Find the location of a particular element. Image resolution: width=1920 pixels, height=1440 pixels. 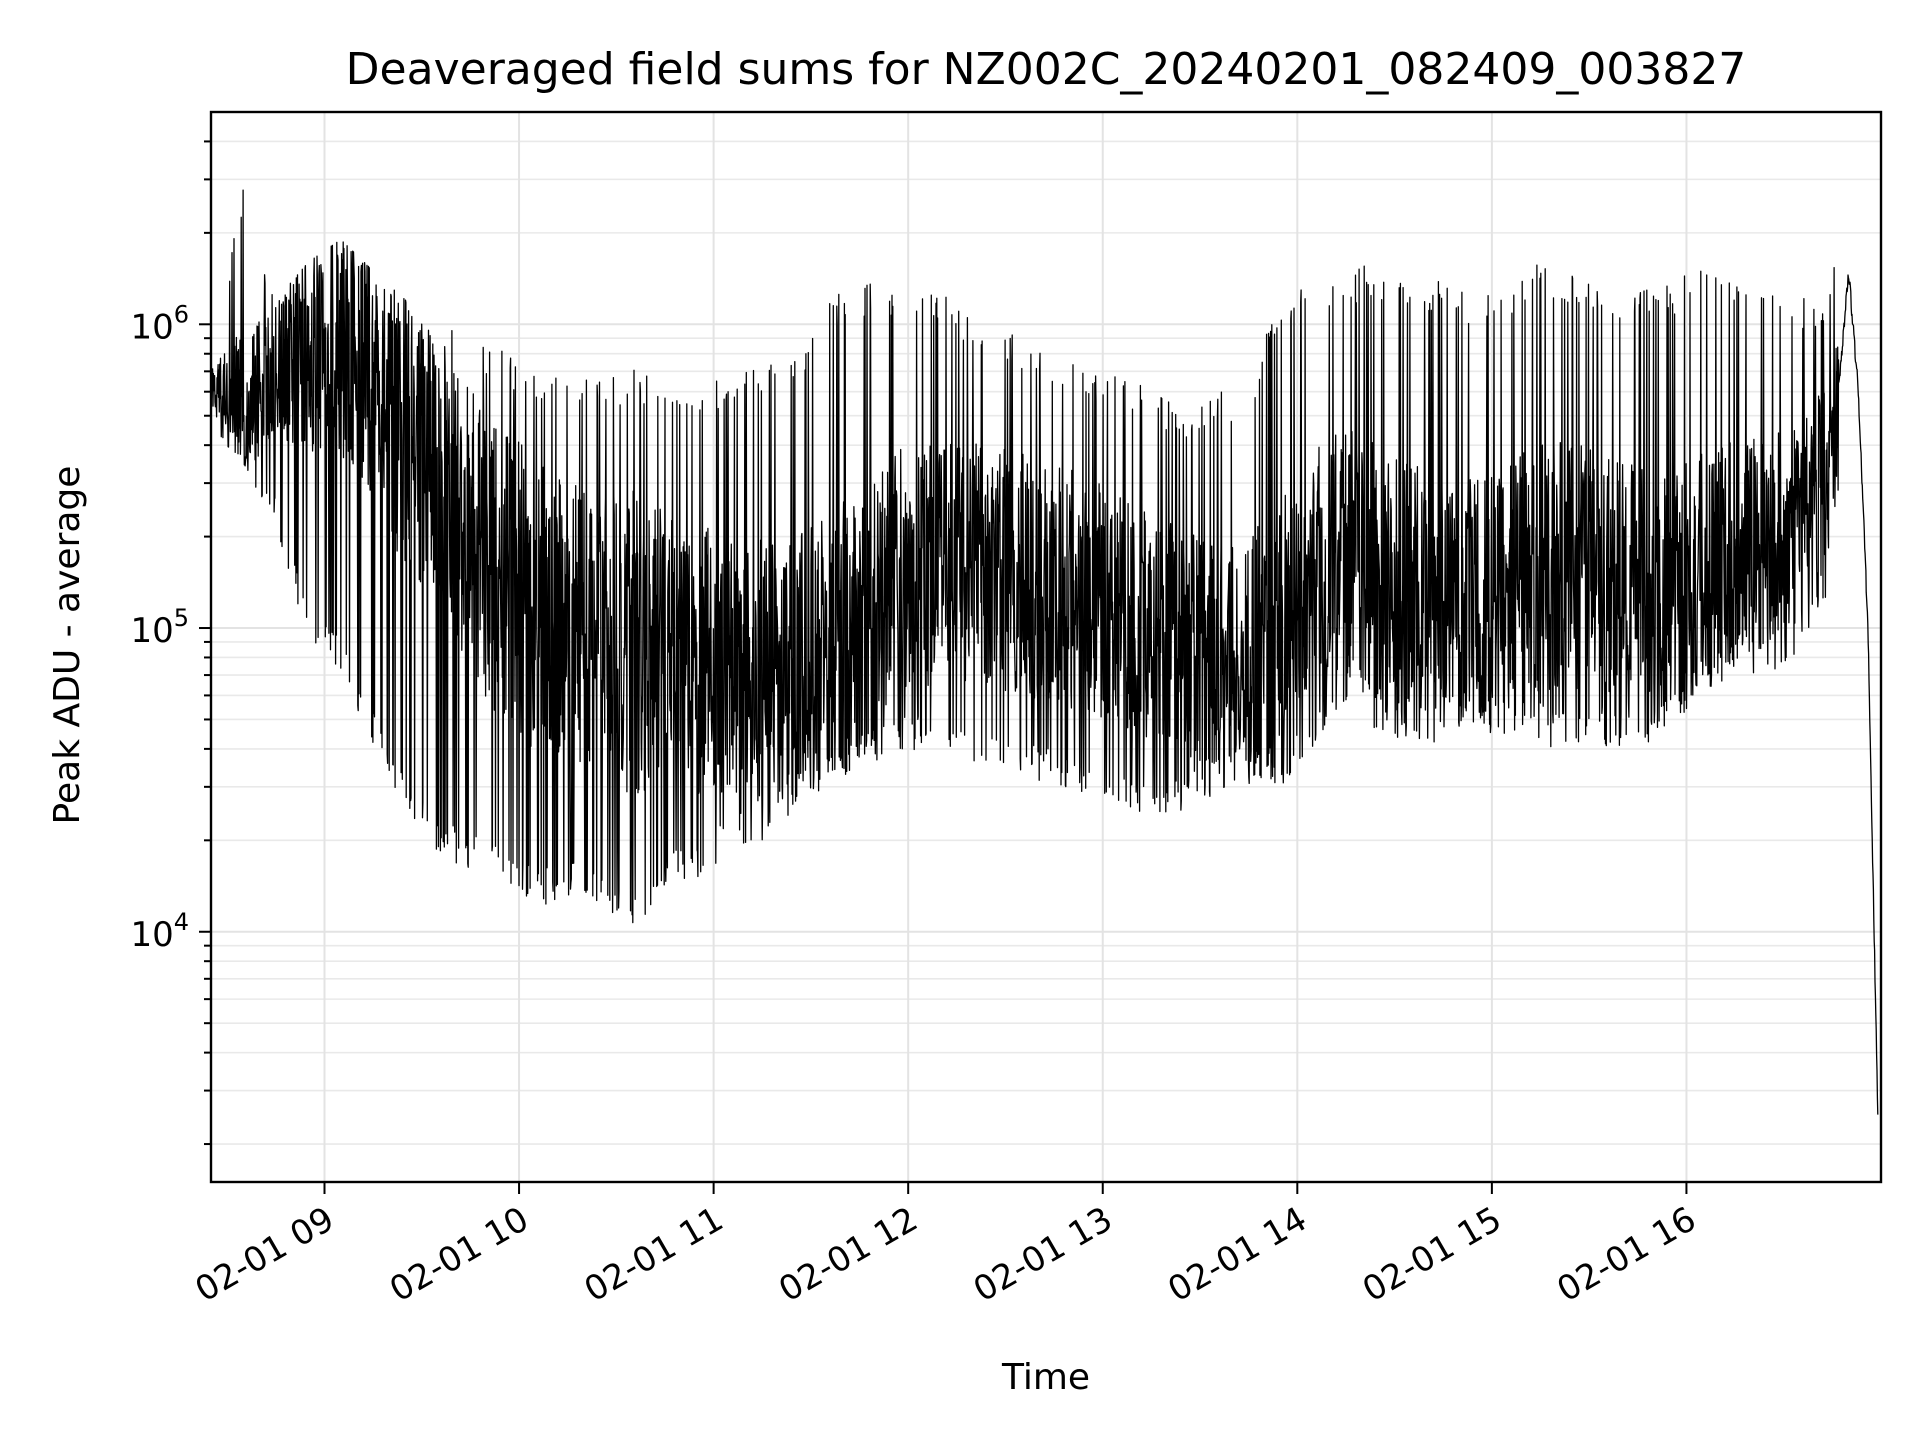

y-tick-label: 10⁶ is located at coordinates (159, 323).